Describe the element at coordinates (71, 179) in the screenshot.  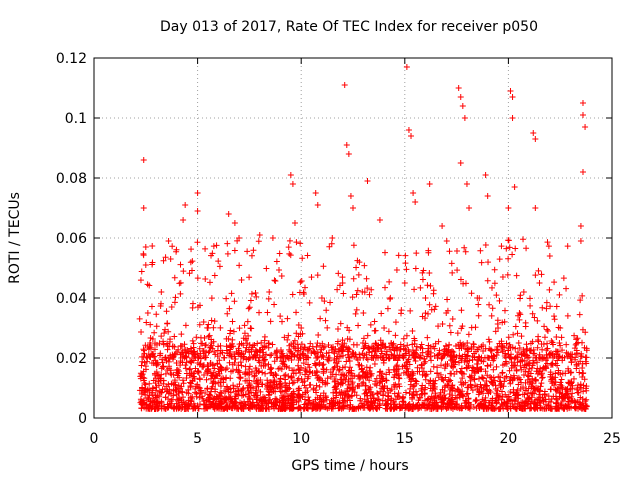
I see `y-tick-label: 0.08` at that location.